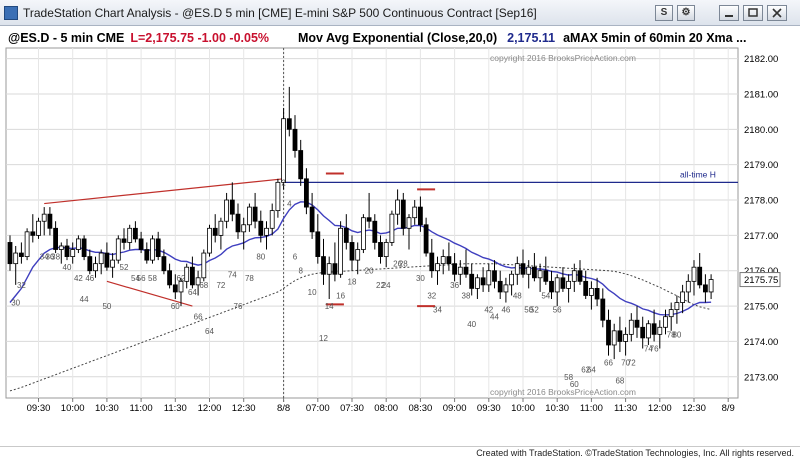 The height and width of the screenshot is (460, 800). What do you see at coordinates (352, 408) in the screenshot?
I see `x-tick-label: 07:30` at bounding box center [352, 408].